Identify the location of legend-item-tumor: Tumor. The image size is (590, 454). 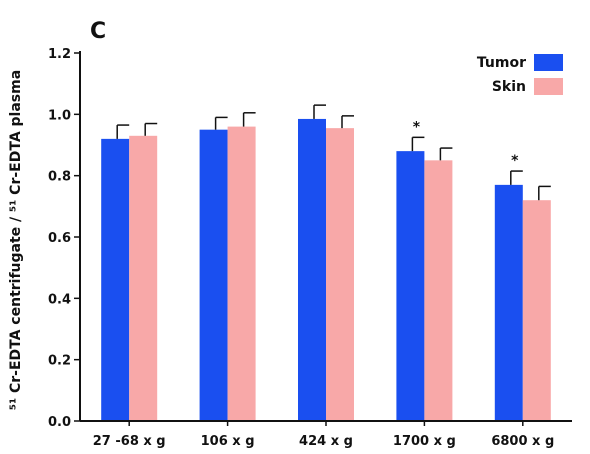
(520, 62).